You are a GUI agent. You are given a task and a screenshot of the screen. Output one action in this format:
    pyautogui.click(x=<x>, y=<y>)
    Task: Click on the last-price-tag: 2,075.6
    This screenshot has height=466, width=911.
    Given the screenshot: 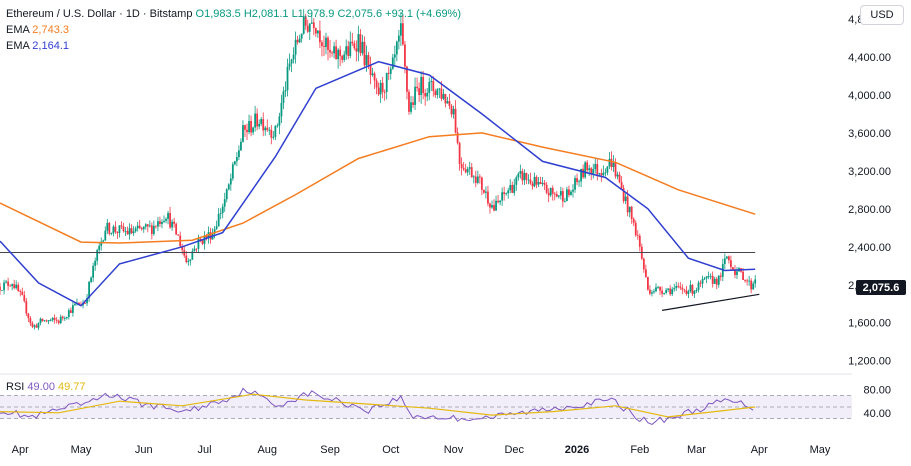 What is the action you would take?
    pyautogui.click(x=881, y=287)
    